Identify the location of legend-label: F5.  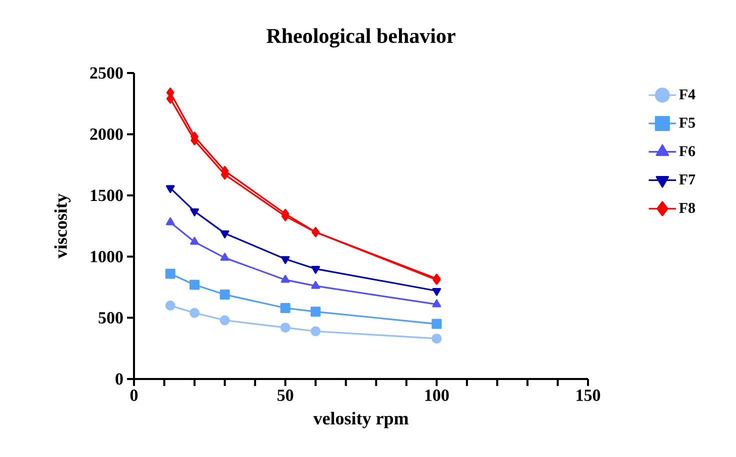
(687, 123).